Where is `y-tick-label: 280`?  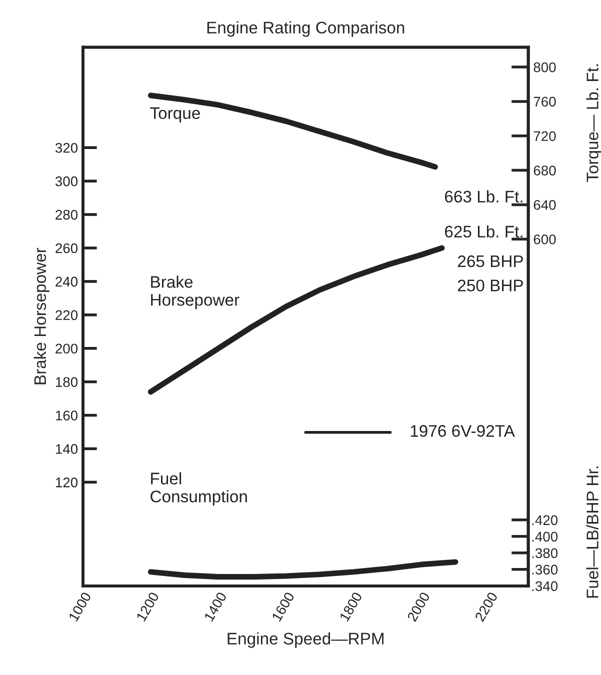
y-tick-label: 280 is located at coordinates (67, 215).